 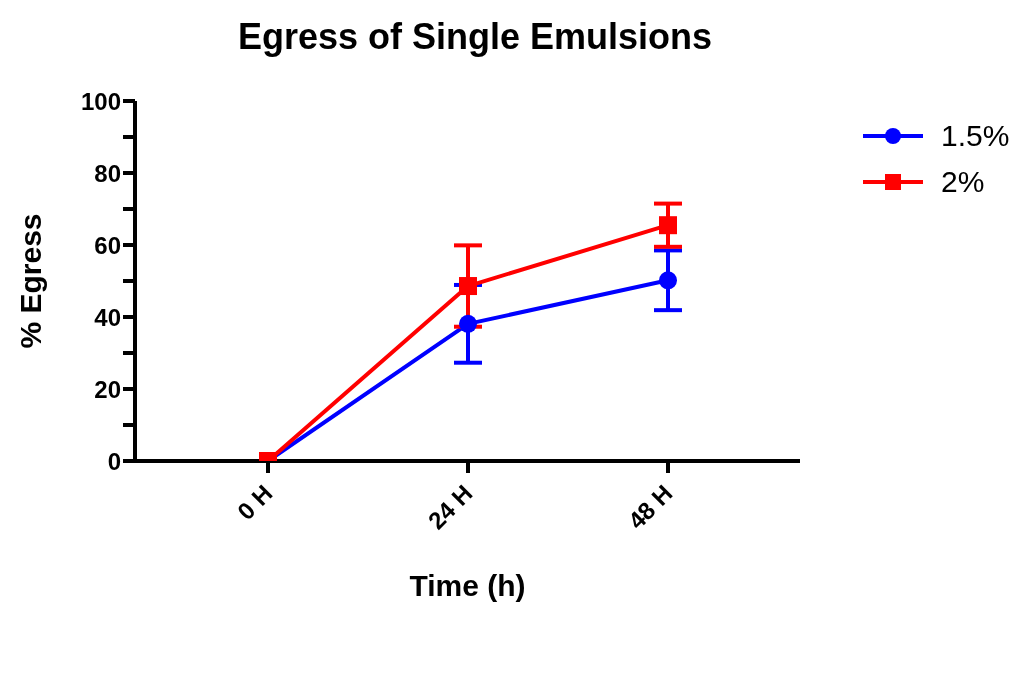 What do you see at coordinates (107, 389) in the screenshot?
I see `y-tick-label: 20` at bounding box center [107, 389].